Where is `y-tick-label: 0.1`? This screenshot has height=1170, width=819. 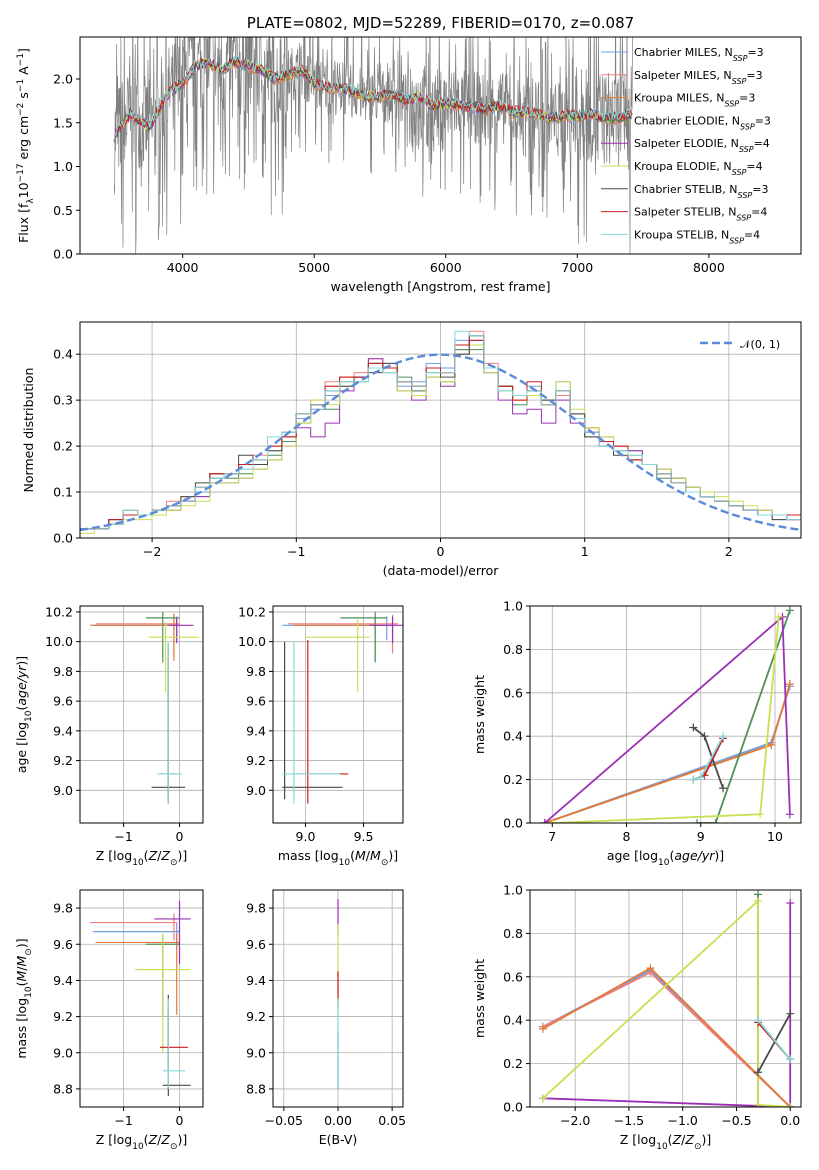
y-tick-label: 0.1 is located at coordinates (63, 492).